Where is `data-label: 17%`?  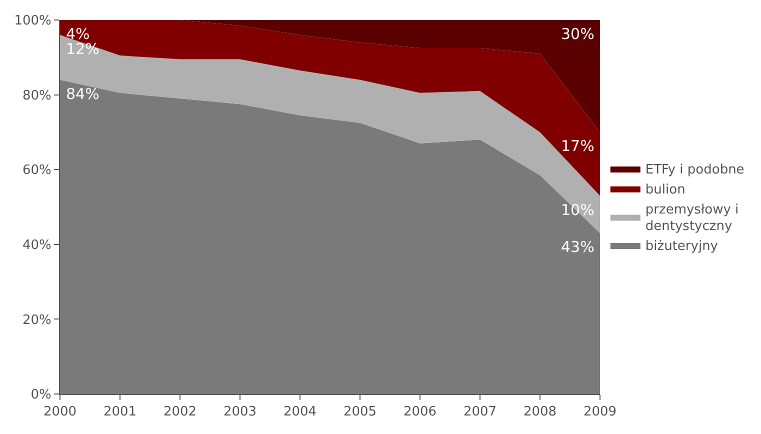
data-label: 17% is located at coordinates (577, 146).